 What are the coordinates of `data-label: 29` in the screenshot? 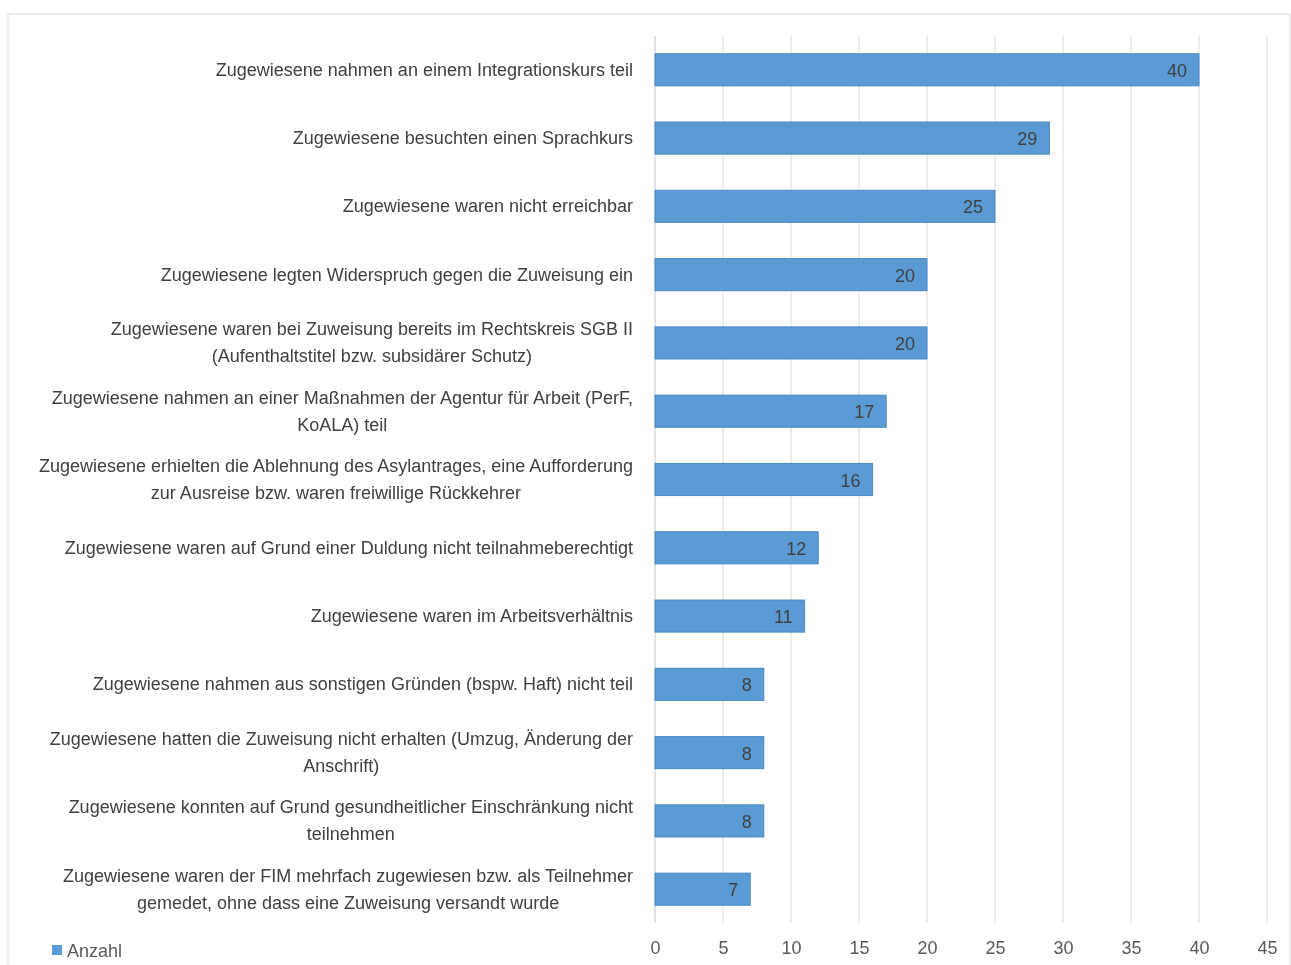 It's located at (1027, 139).